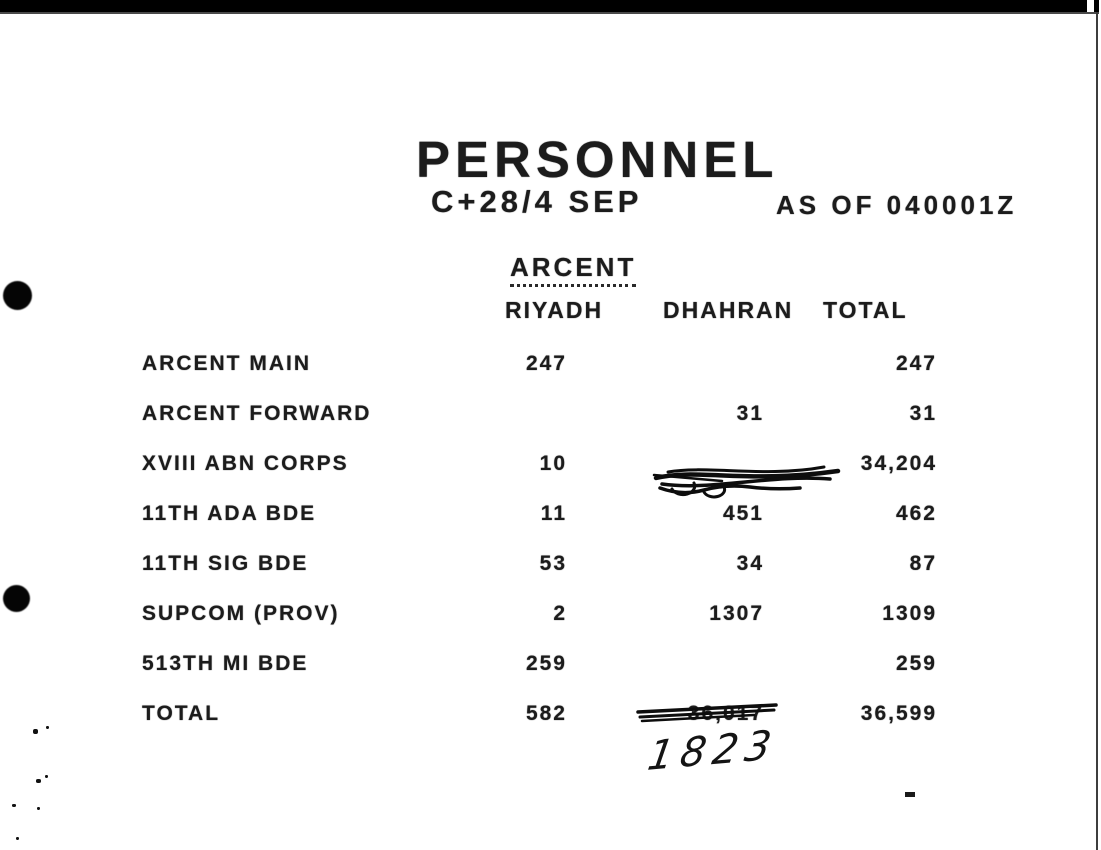  Describe the element at coordinates (728, 310) in the screenshot. I see `column-header-dhahran: DHAHRAN` at that location.